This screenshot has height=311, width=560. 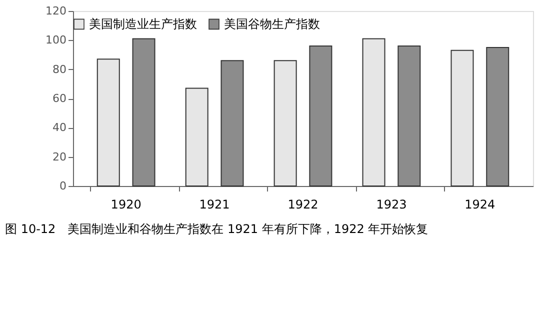 What do you see at coordinates (303, 205) in the screenshot?
I see `x-tick-label: 1922` at bounding box center [303, 205].